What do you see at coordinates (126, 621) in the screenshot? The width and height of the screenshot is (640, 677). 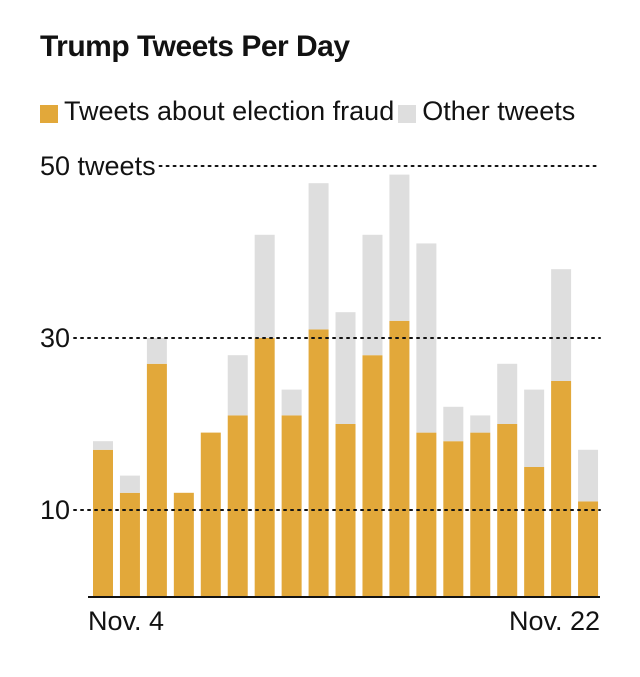 I see `x-tick-label-0: Nov. 4` at bounding box center [126, 621].